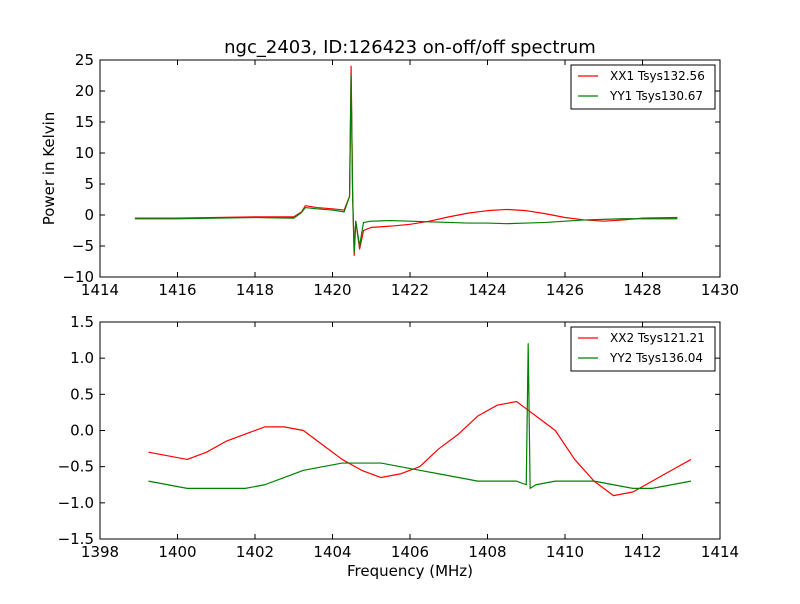 The width and height of the screenshot is (800, 604). I want to click on bottom-y-tick-label: −1.5, so click(76, 539).